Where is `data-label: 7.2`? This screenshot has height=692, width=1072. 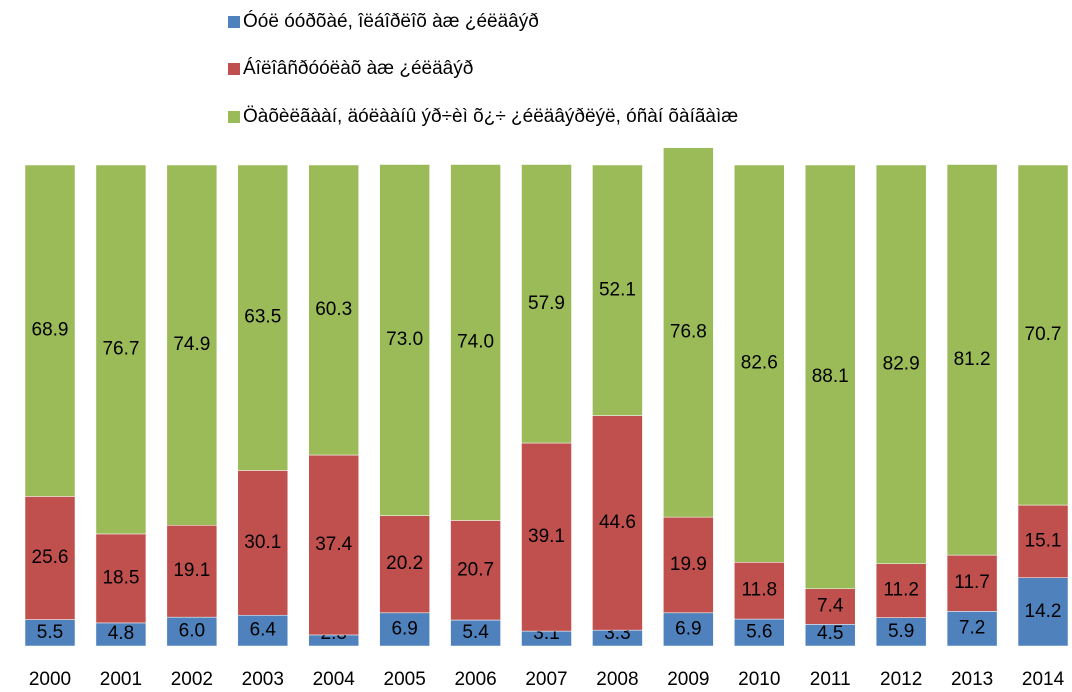 data-label: 7.2 is located at coordinates (972, 628).